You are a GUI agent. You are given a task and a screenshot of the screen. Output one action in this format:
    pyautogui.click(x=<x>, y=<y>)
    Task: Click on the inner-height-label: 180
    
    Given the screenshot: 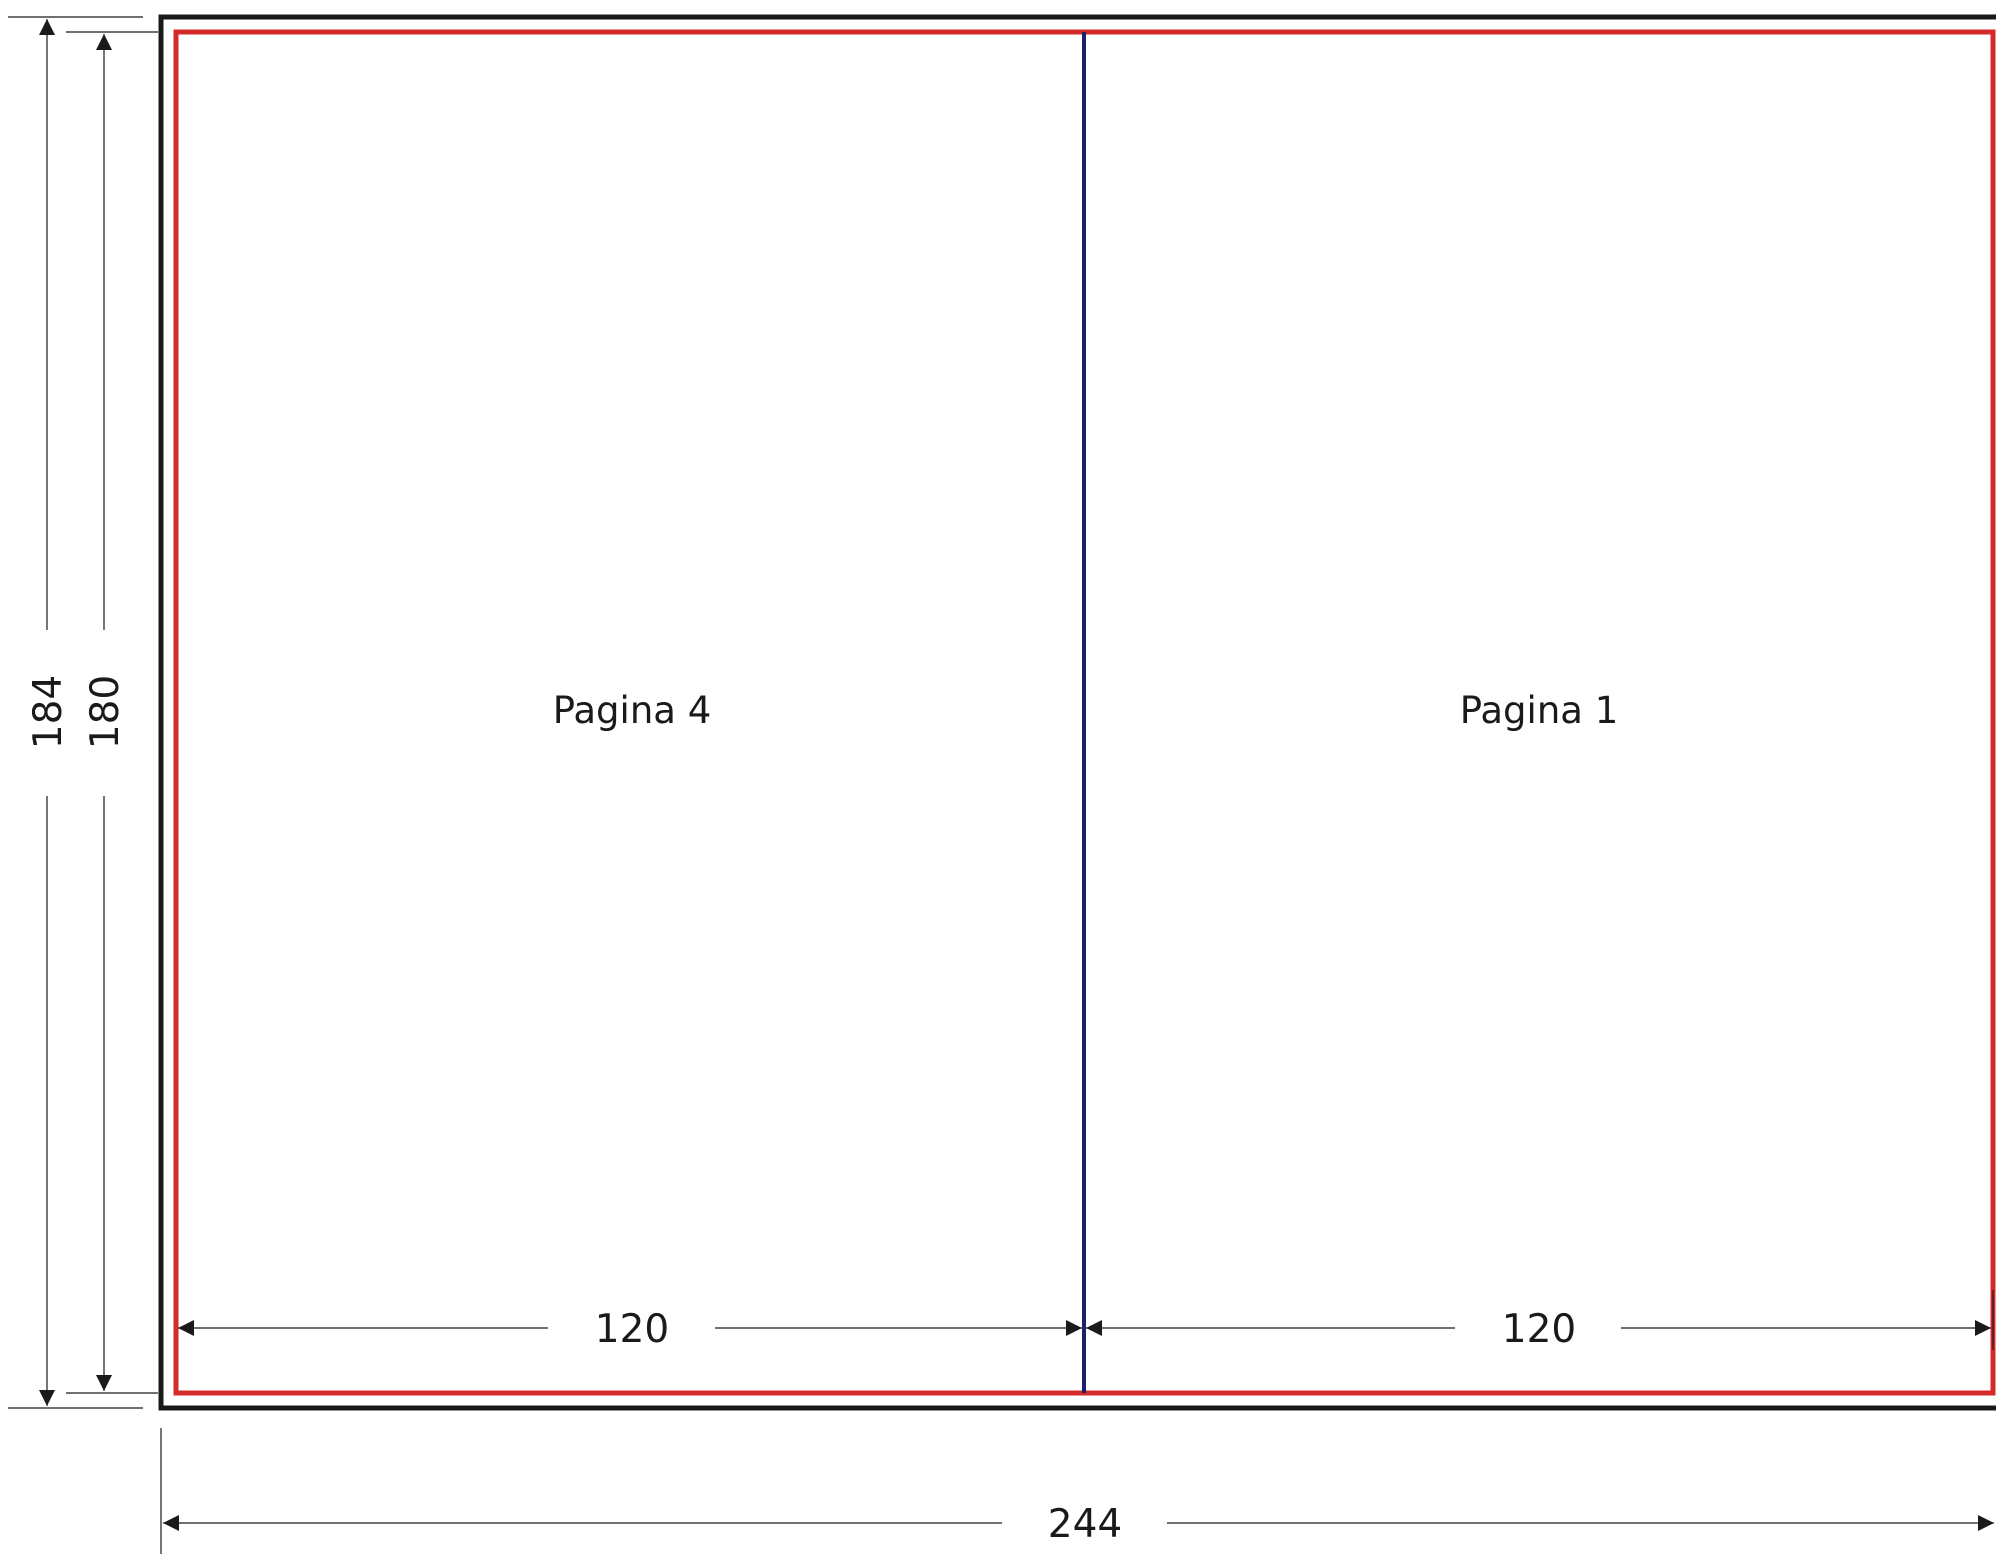 What is the action you would take?
    pyautogui.click(x=105, y=712)
    